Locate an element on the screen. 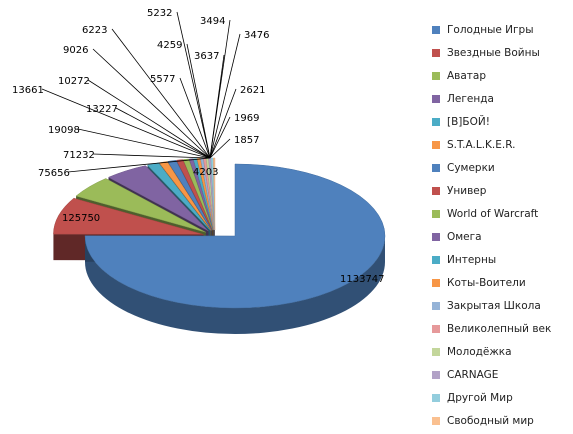 The image size is (573, 434). legend-item: Великолепный век is located at coordinates (502, 328).